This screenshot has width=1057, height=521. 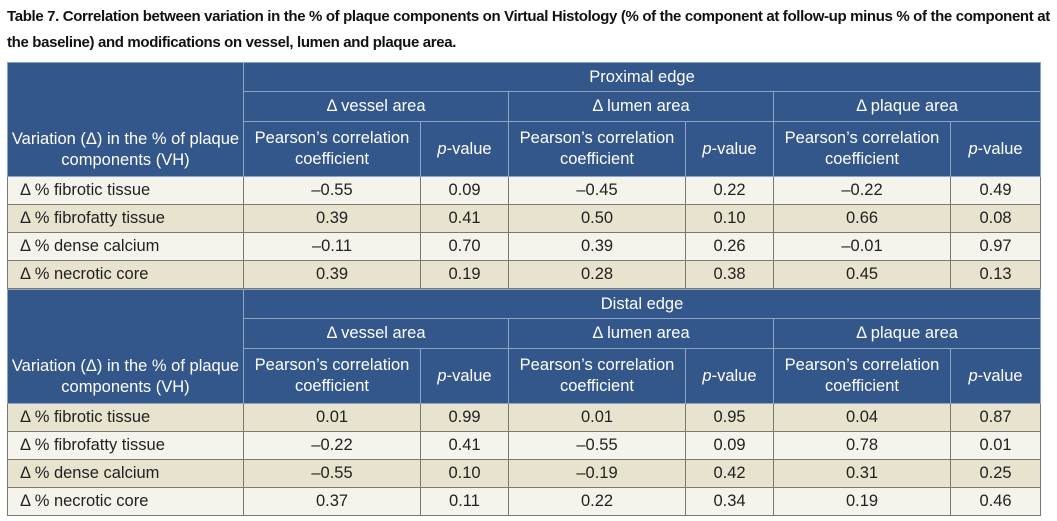 I want to click on p-value-cell: 0.97, so click(x=995, y=246).